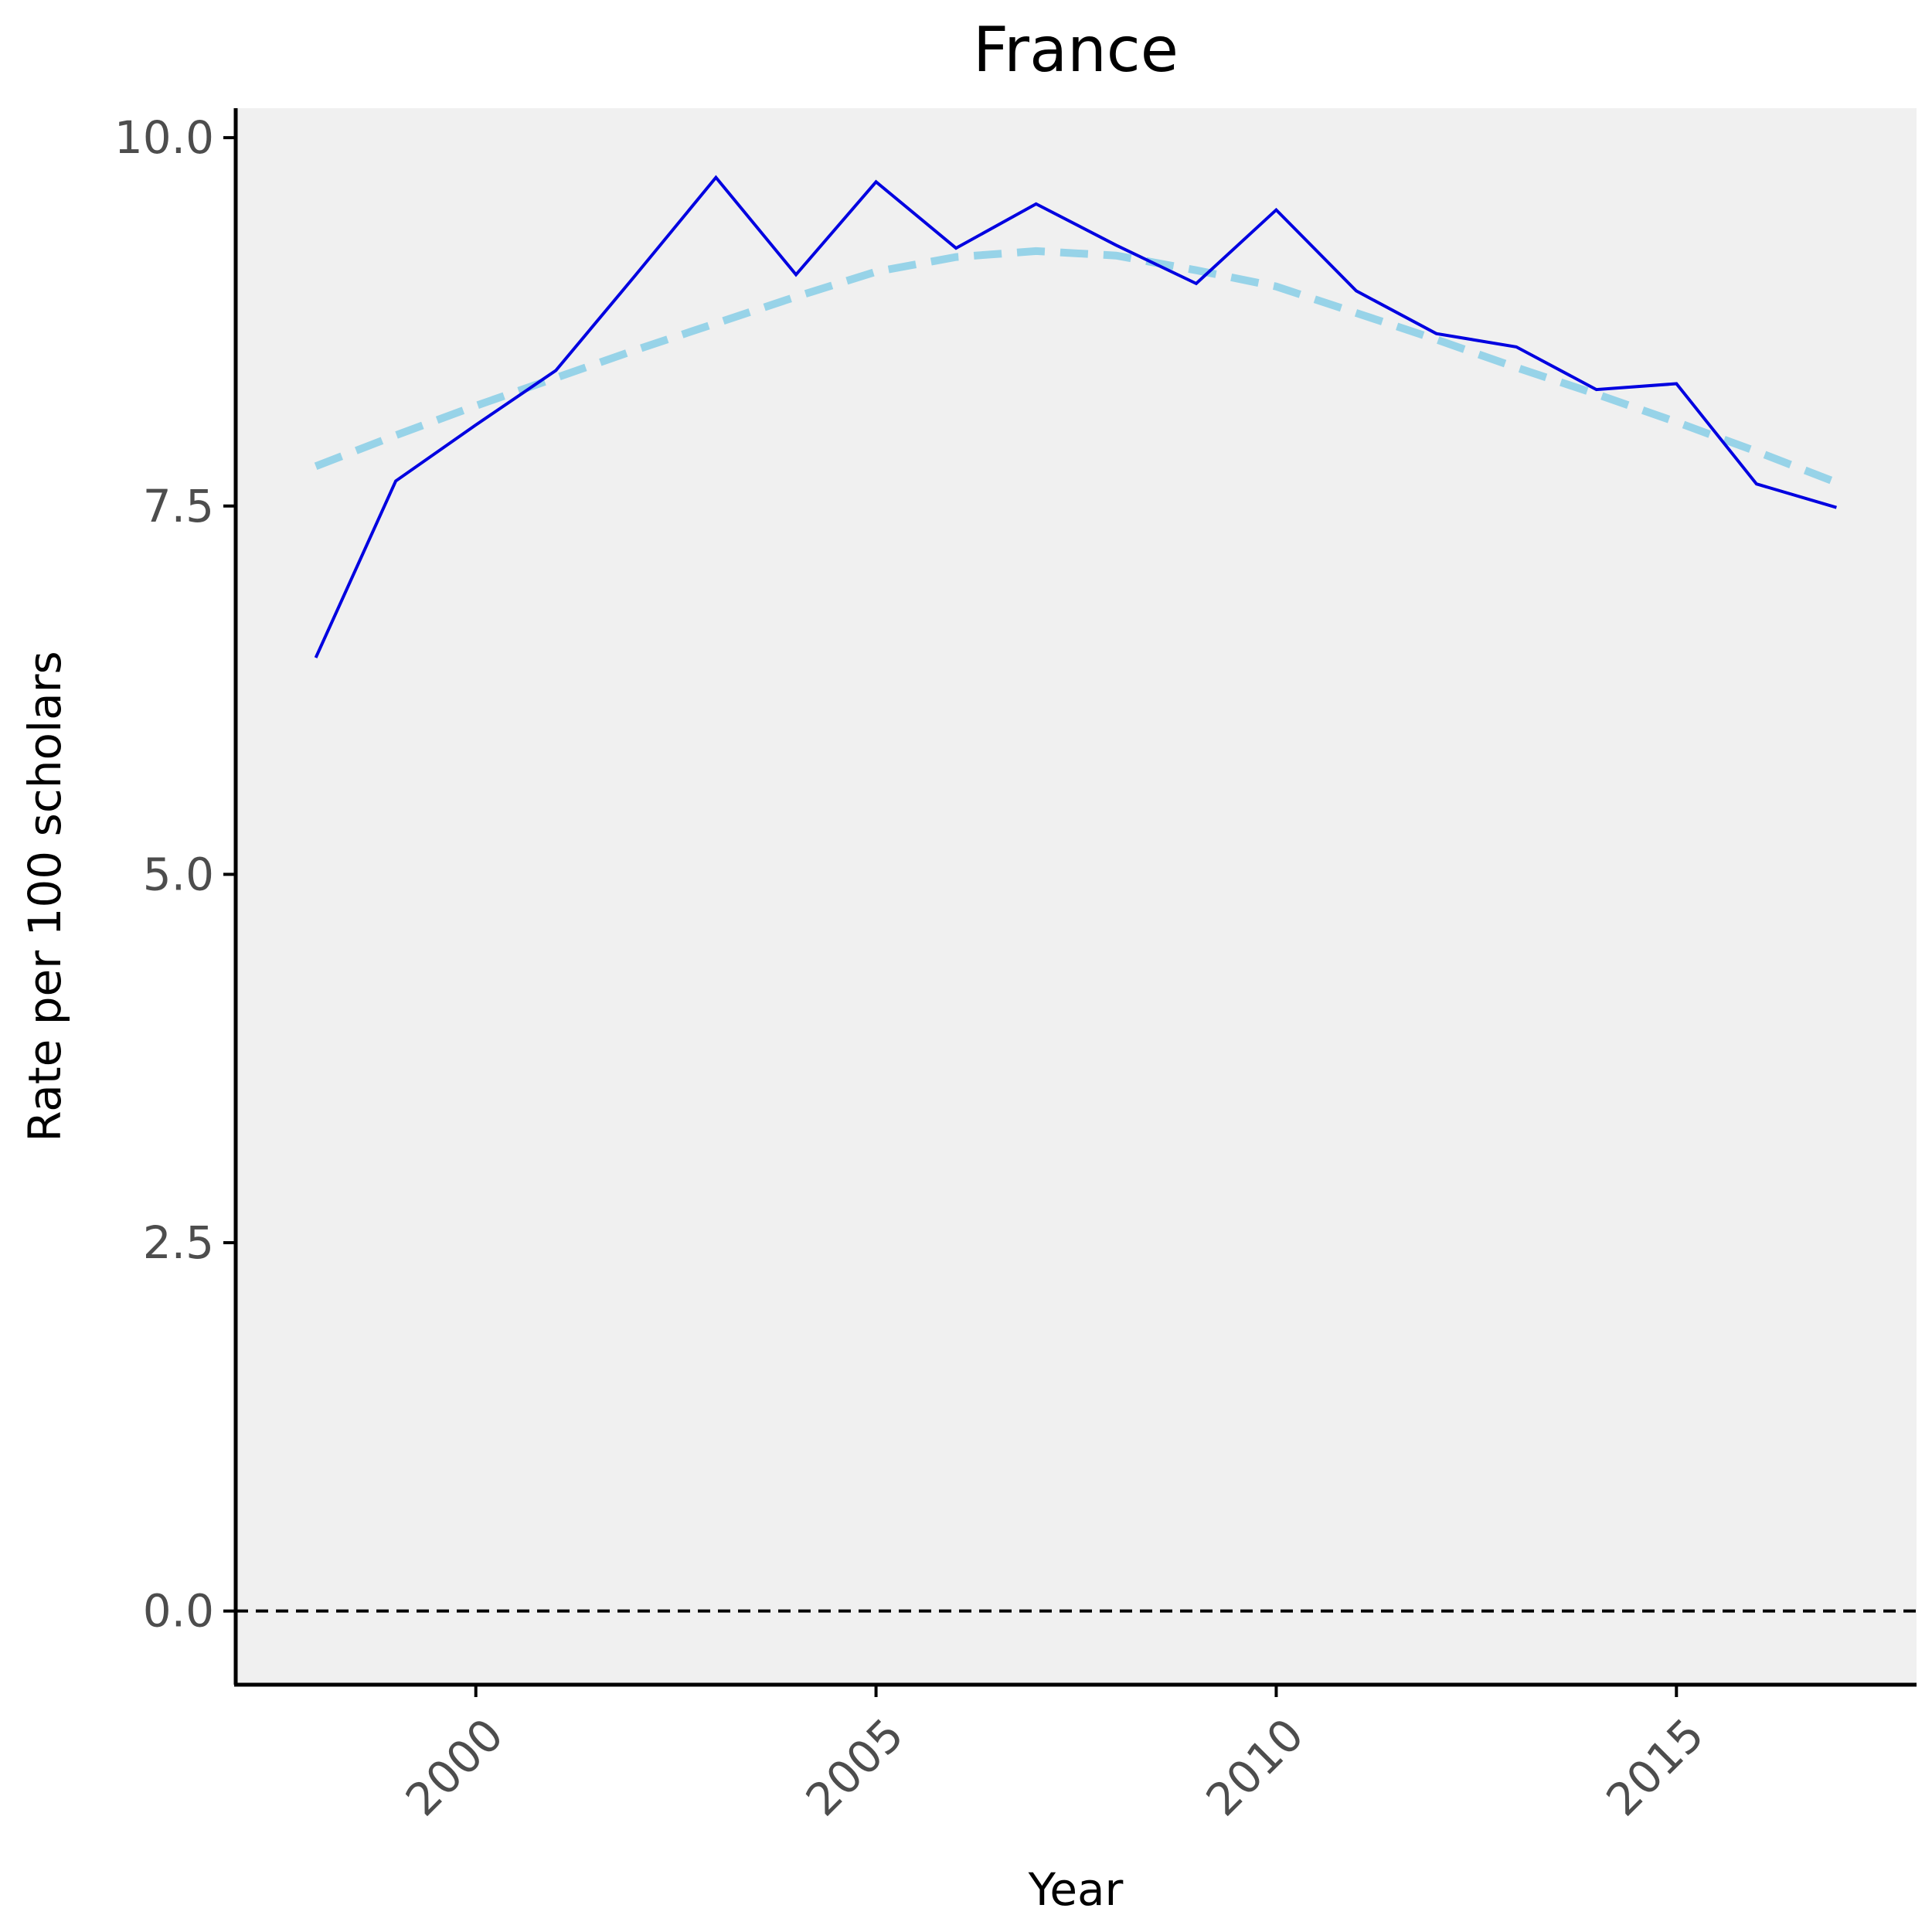 The height and width of the screenshot is (1932, 1932). What do you see at coordinates (1076, 50) in the screenshot?
I see `chart-title: France` at bounding box center [1076, 50].